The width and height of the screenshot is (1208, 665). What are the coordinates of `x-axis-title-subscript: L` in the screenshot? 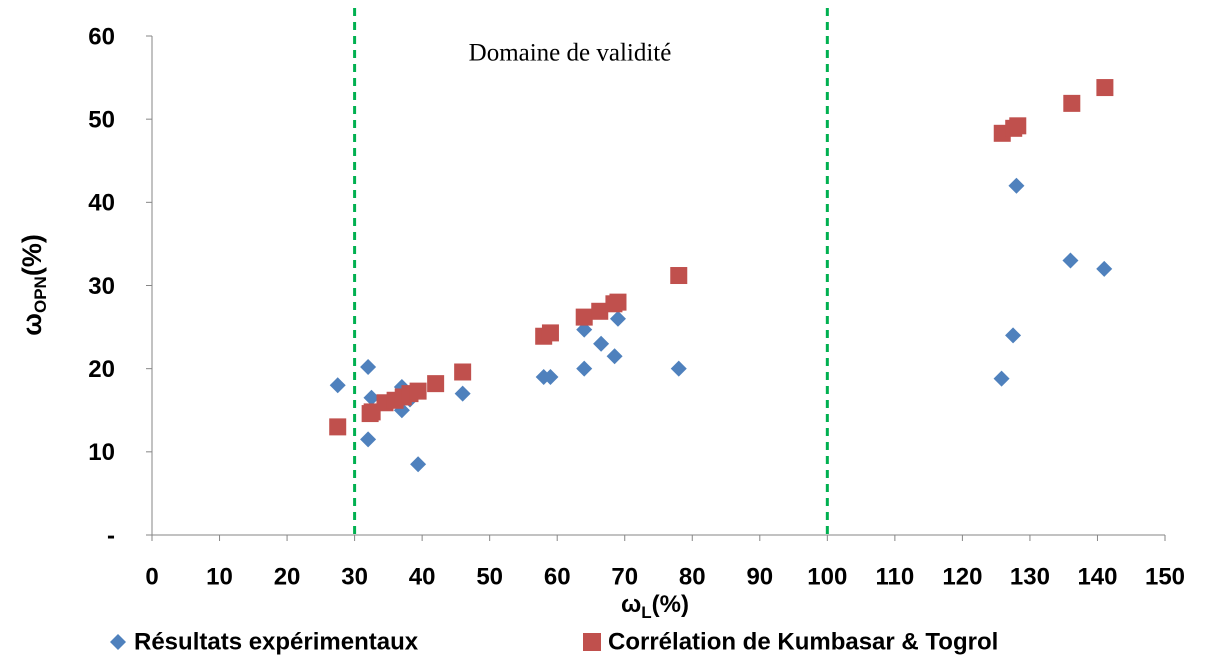 It's located at (646, 612).